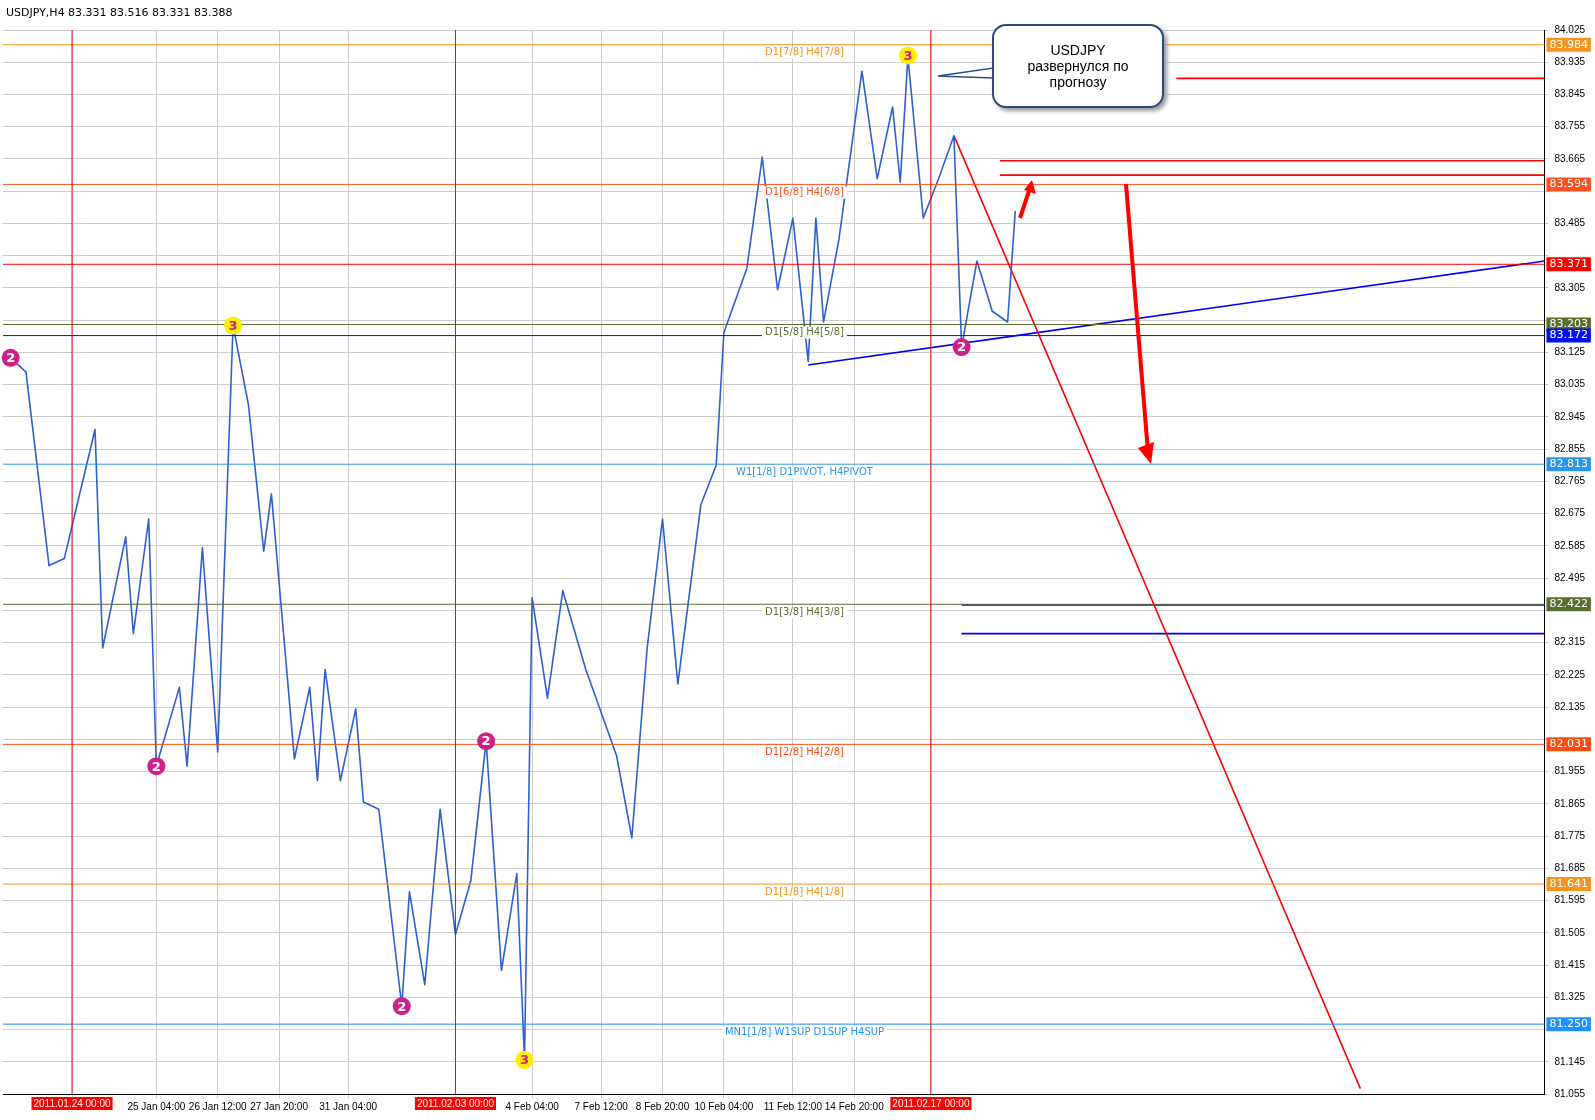  What do you see at coordinates (1570, 352) in the screenshot?
I see `y-tick-label: 83.125` at bounding box center [1570, 352].